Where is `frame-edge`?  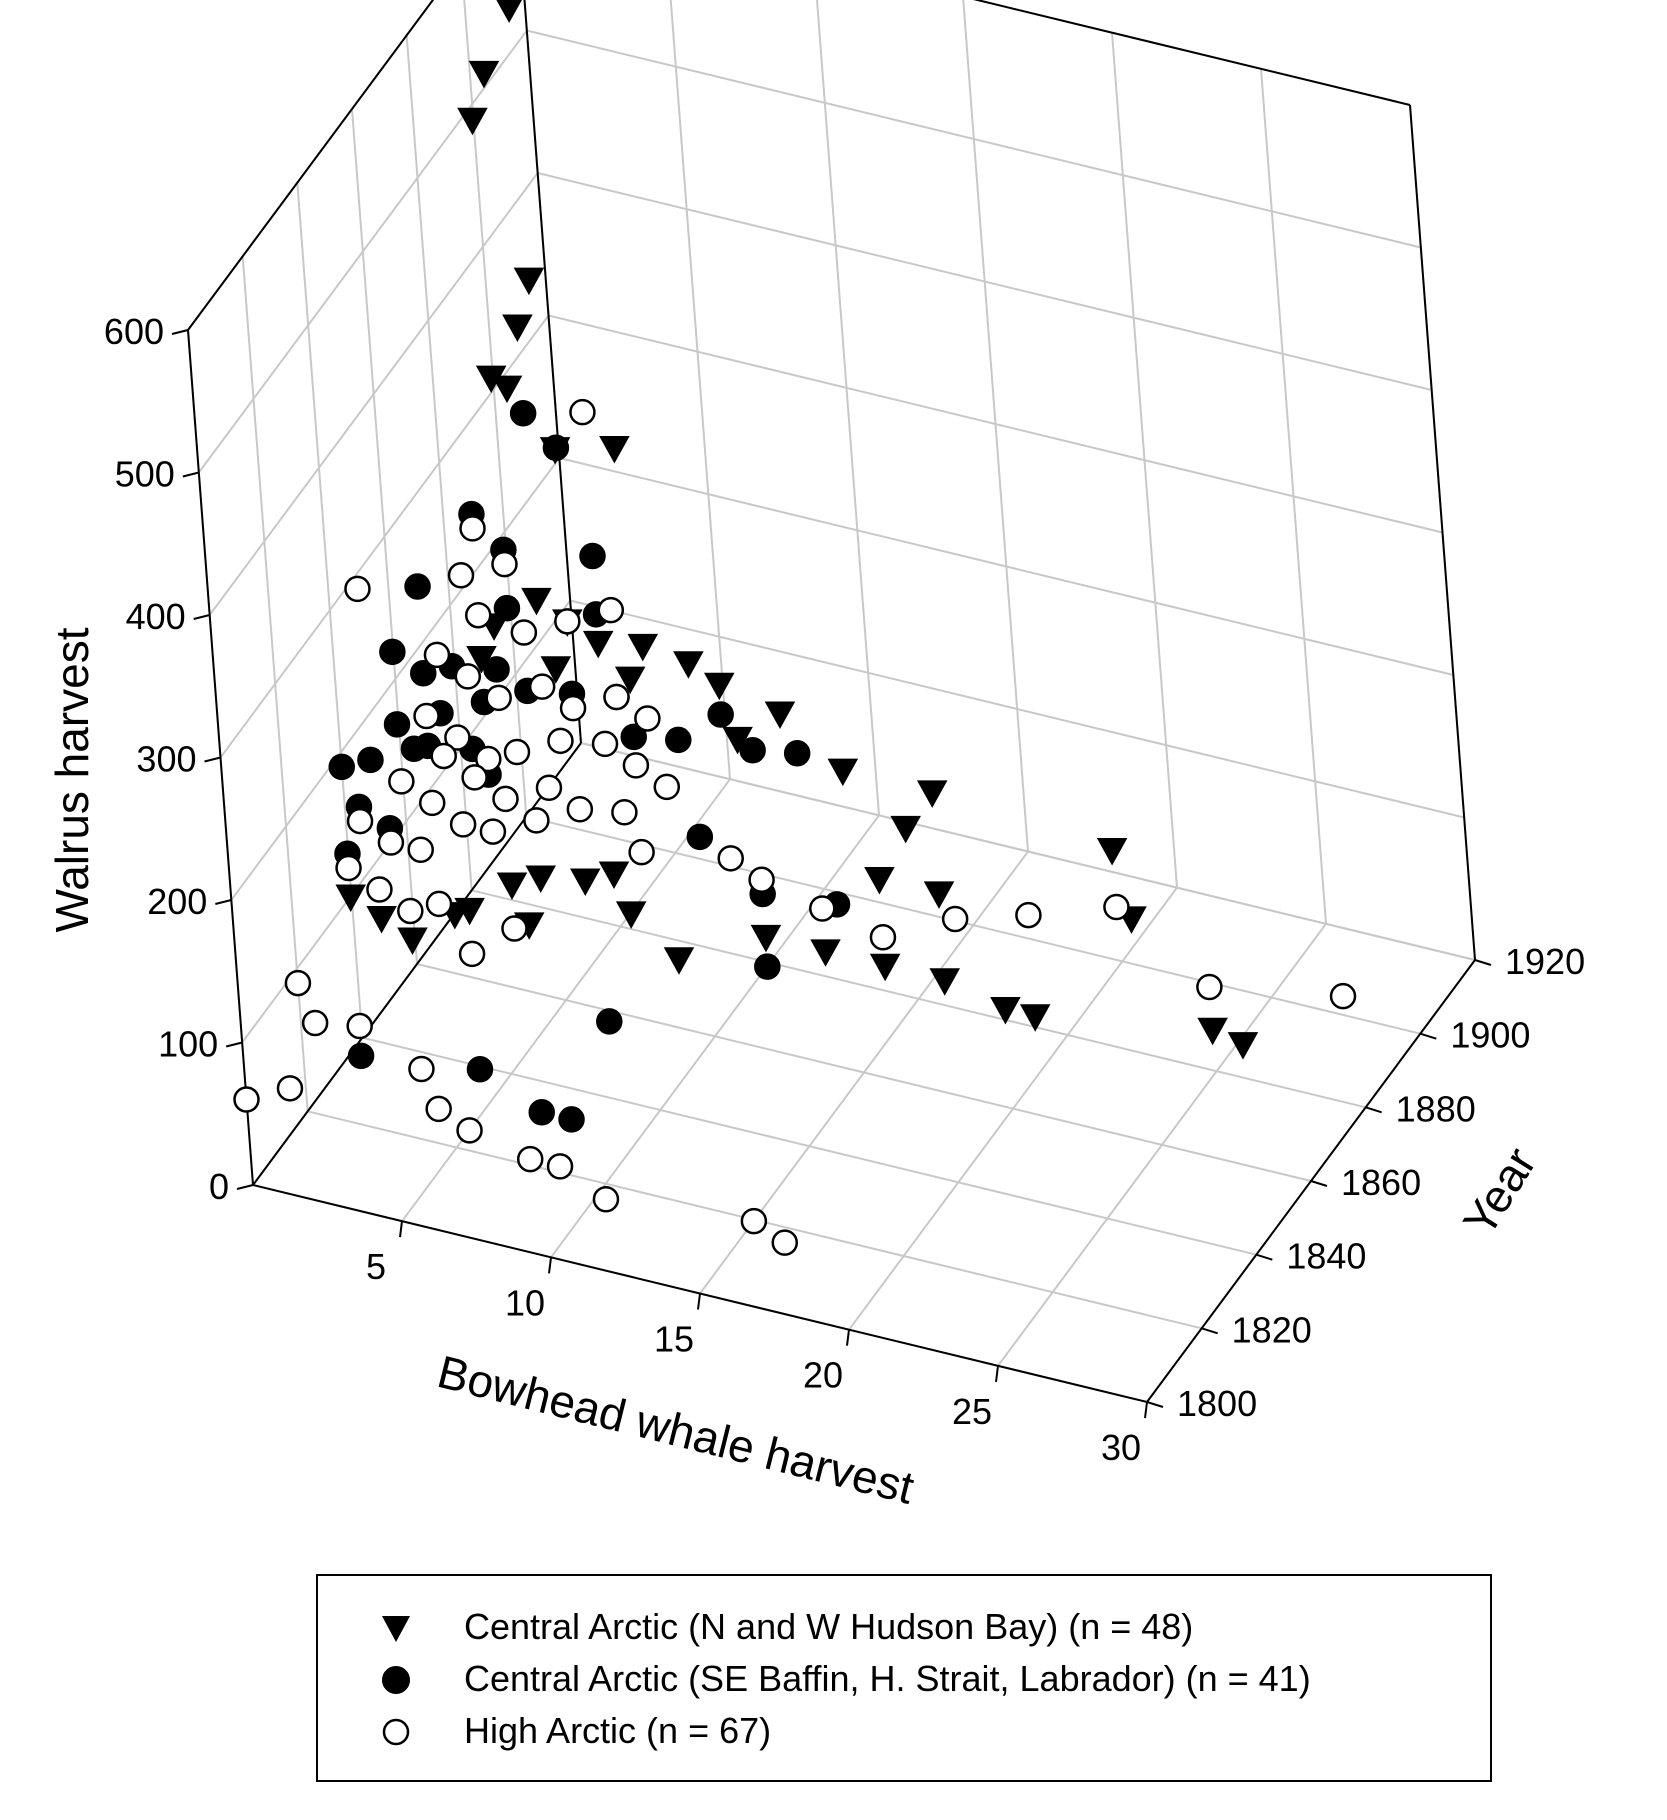 frame-edge is located at coordinates (1192, 53).